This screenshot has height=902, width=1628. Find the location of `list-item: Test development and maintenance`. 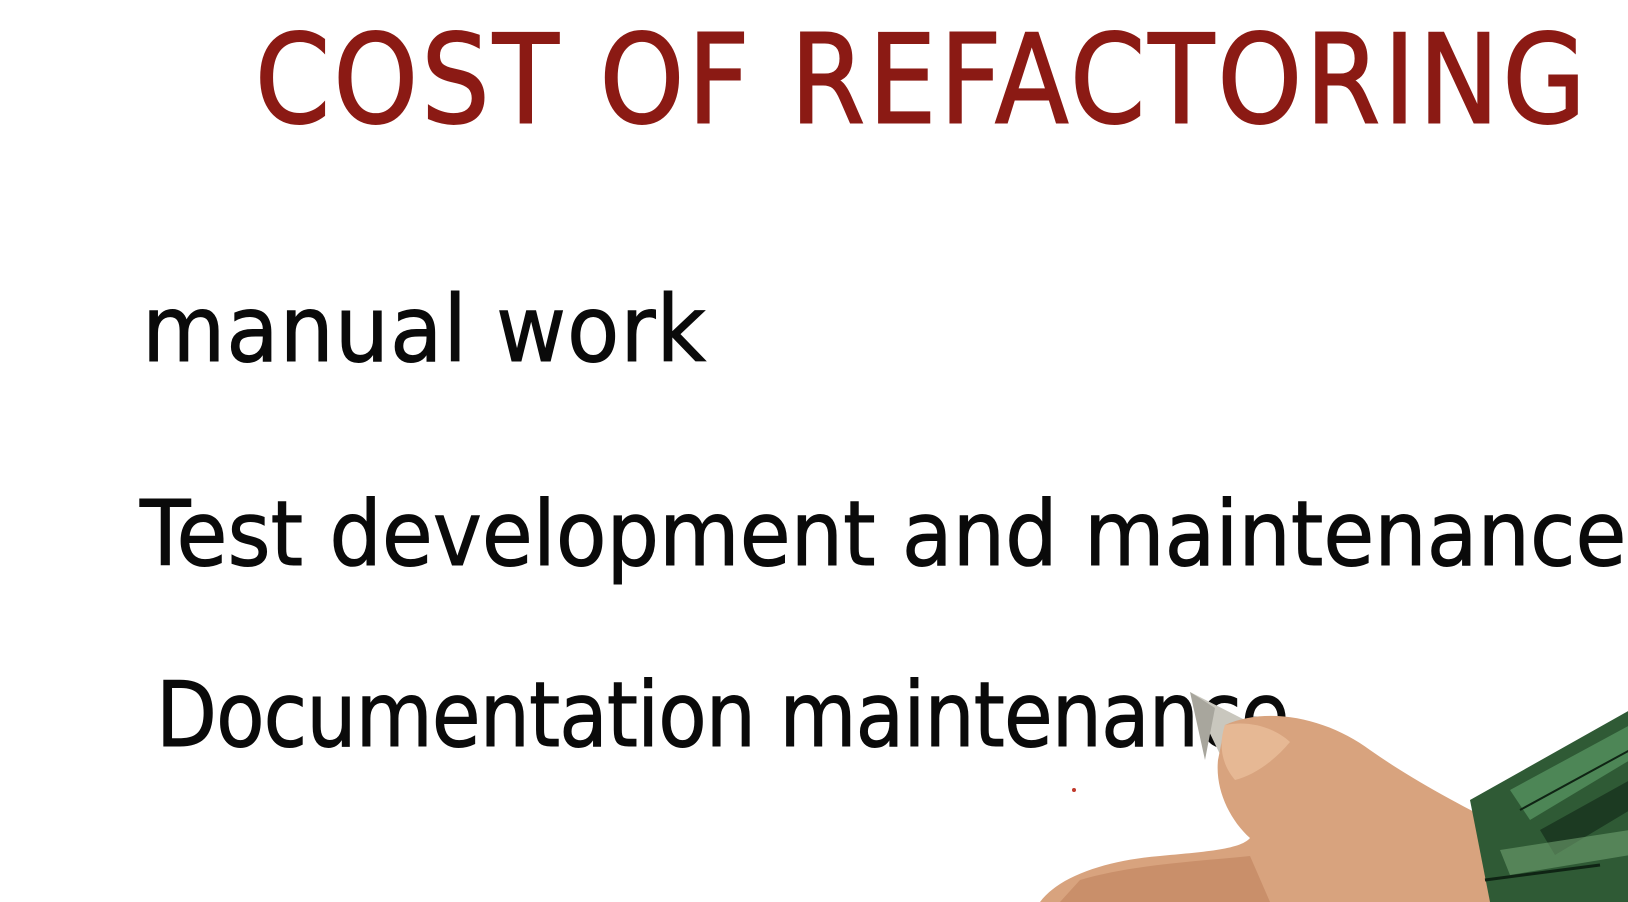

list-item: Test development and maintenance is located at coordinates (883, 534).